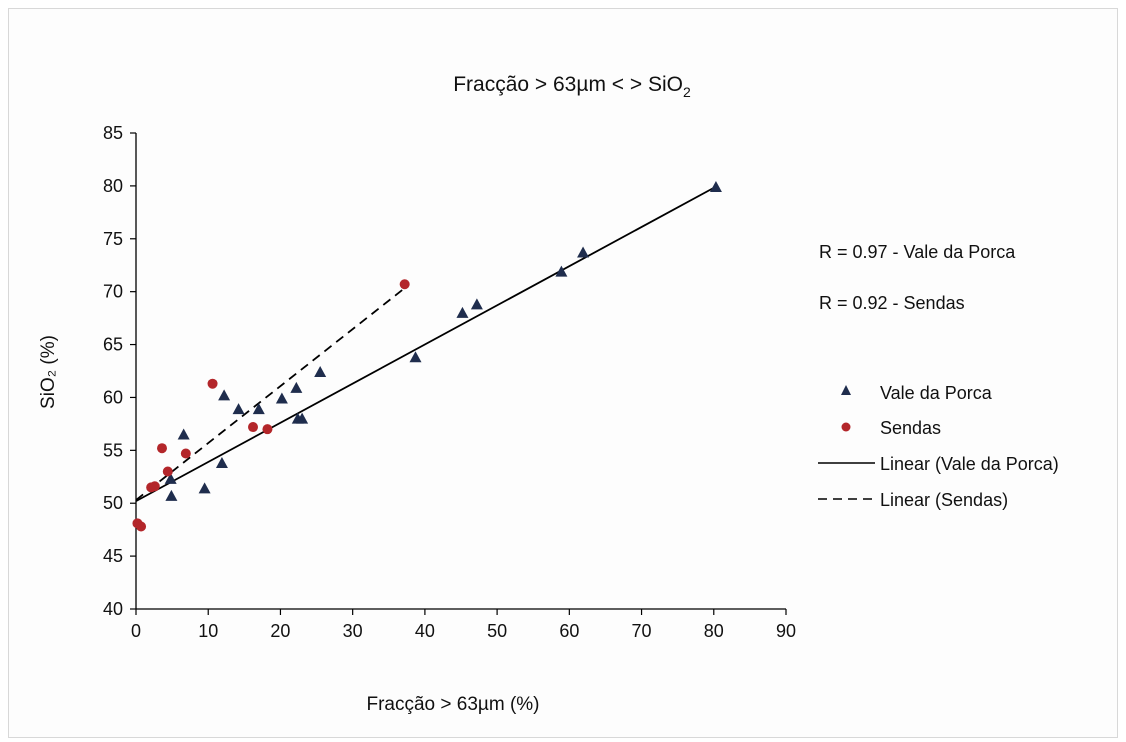  What do you see at coordinates (846, 427) in the screenshot?
I see `legend-marker-sendas` at bounding box center [846, 427].